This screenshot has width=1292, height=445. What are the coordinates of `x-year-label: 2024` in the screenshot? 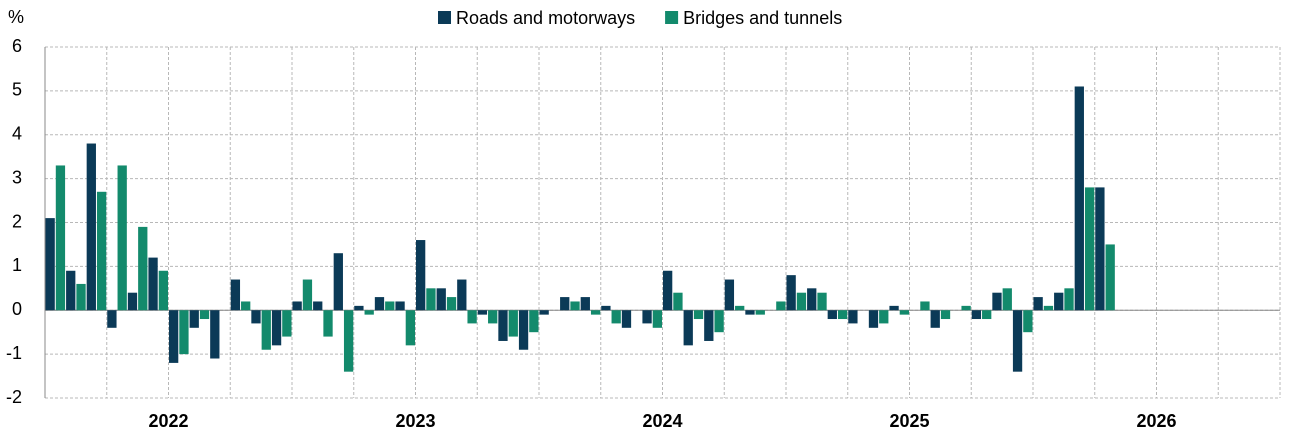 It's located at (662, 421).